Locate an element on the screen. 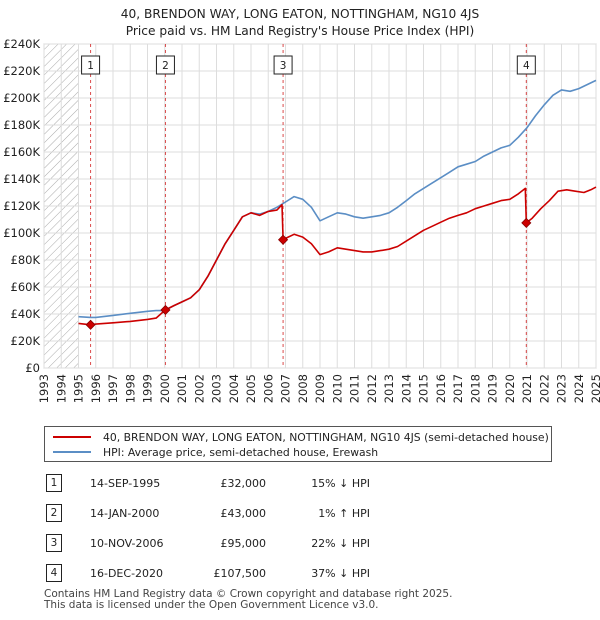 This screenshot has height=620, width=600. x-tick-label: 1995 is located at coordinates (79, 388).